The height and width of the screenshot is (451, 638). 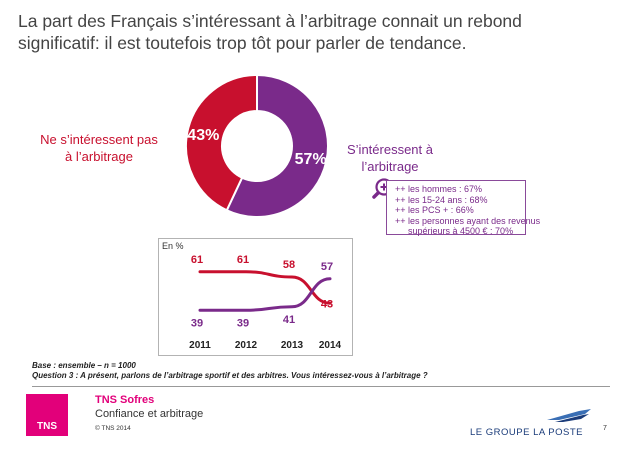 What do you see at coordinates (439, 189) in the screenshot?
I see `detail-men: ++ les hommes : 67%` at bounding box center [439, 189].